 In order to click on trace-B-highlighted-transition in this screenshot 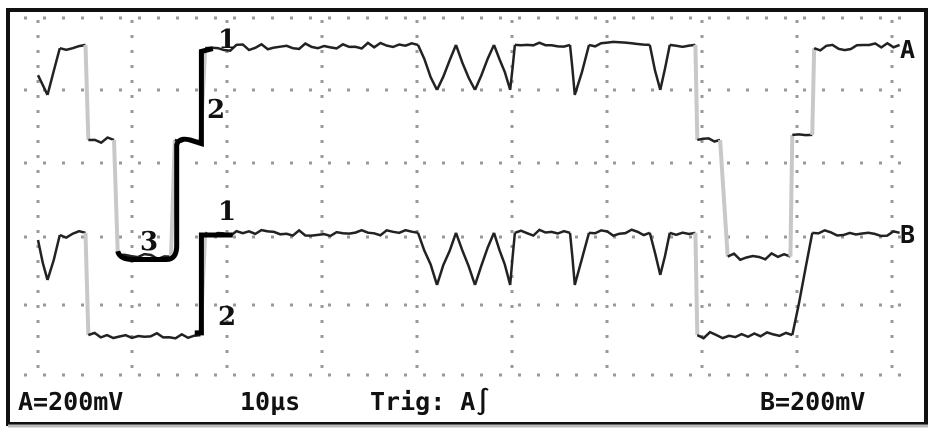, I will do `click(213, 284)`.